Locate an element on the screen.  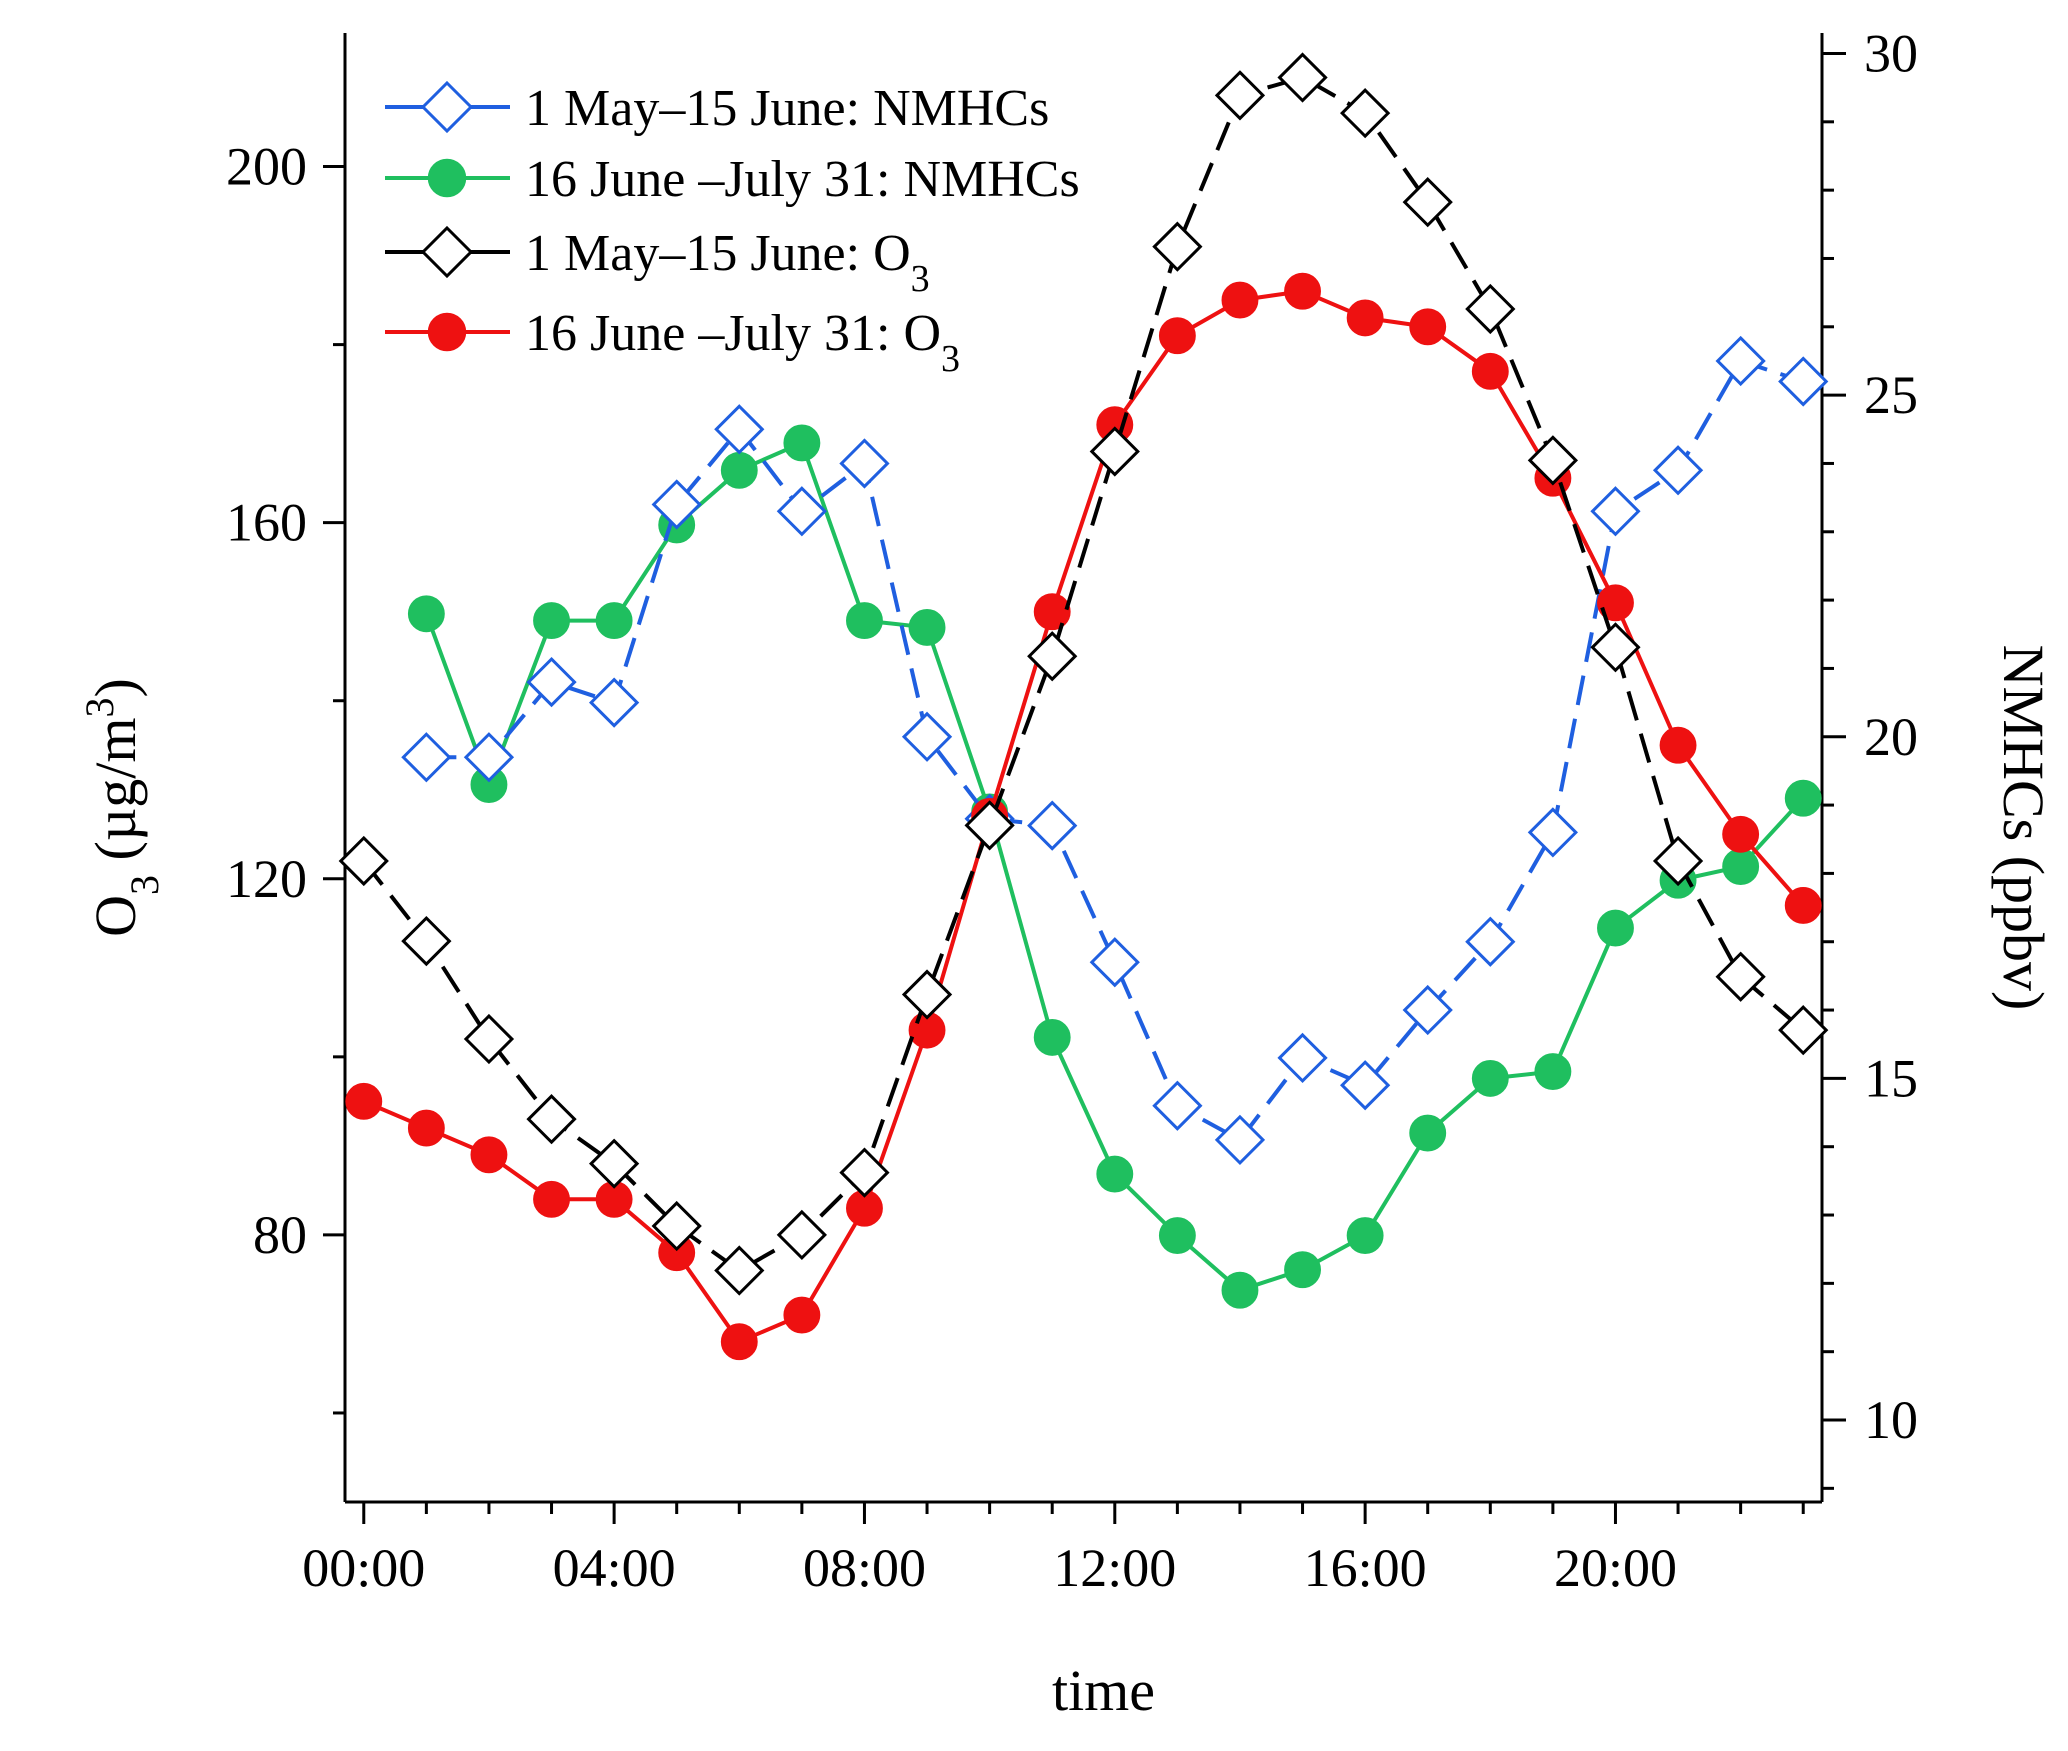
left-tick-label: 160 is located at coordinates (266, 523).